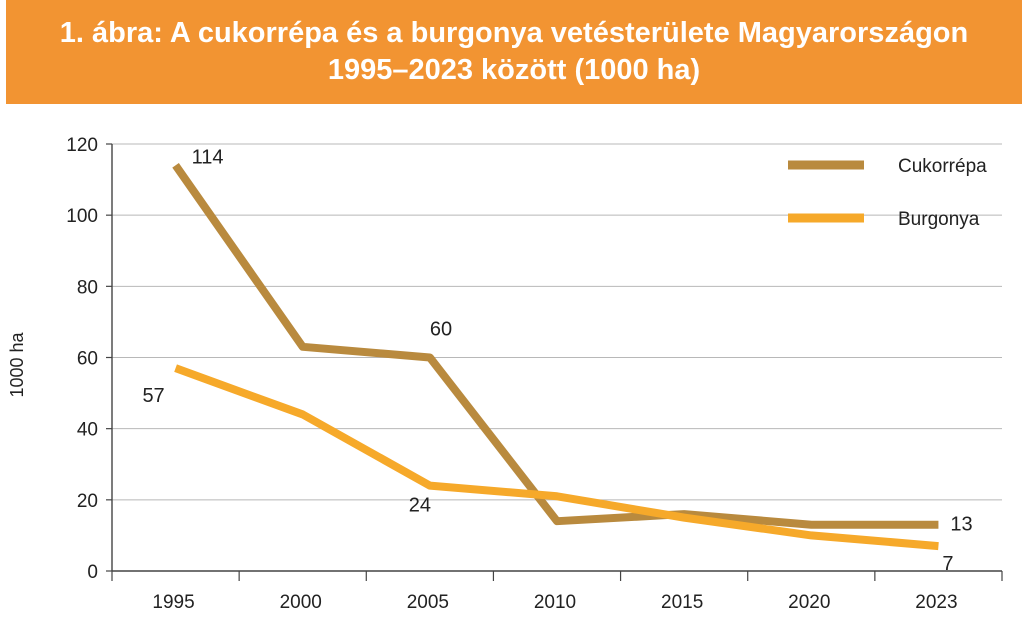  What do you see at coordinates (208, 157) in the screenshot?
I see `data-label: 114` at bounding box center [208, 157].